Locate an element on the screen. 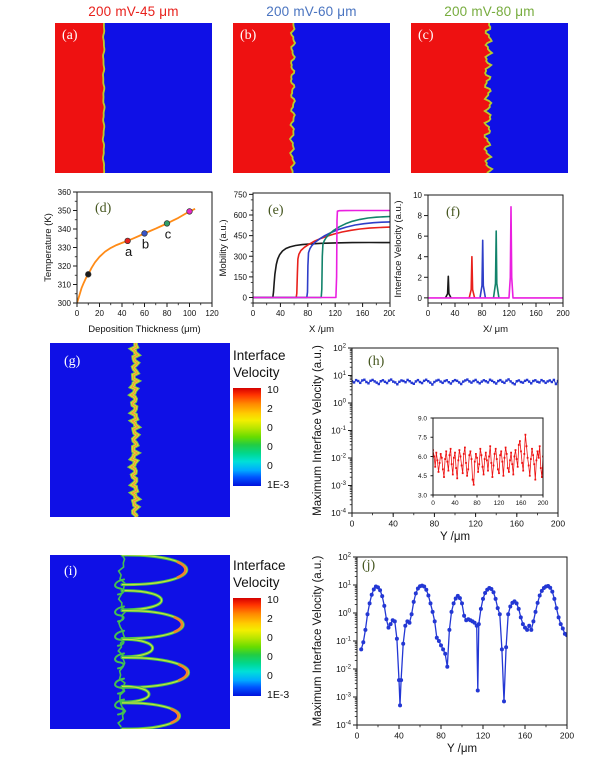  simulation-map-a is located at coordinates (133, 98).